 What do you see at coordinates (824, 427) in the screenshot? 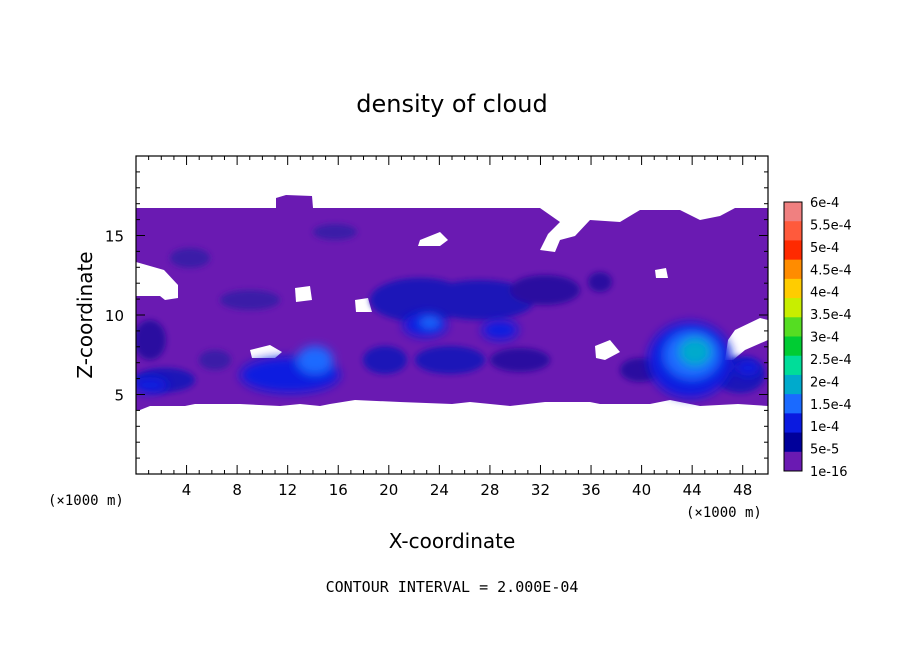
I see `colorbar-label: 1e-4` at bounding box center [824, 427].